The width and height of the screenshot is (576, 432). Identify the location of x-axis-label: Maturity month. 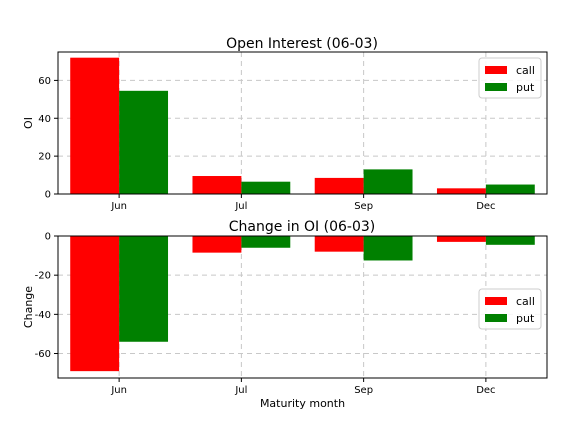
(302, 403).